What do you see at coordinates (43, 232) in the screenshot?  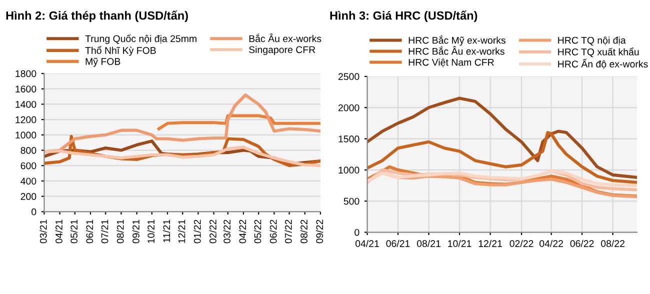 I see `x-tick-label: 03/21` at bounding box center [43, 232].